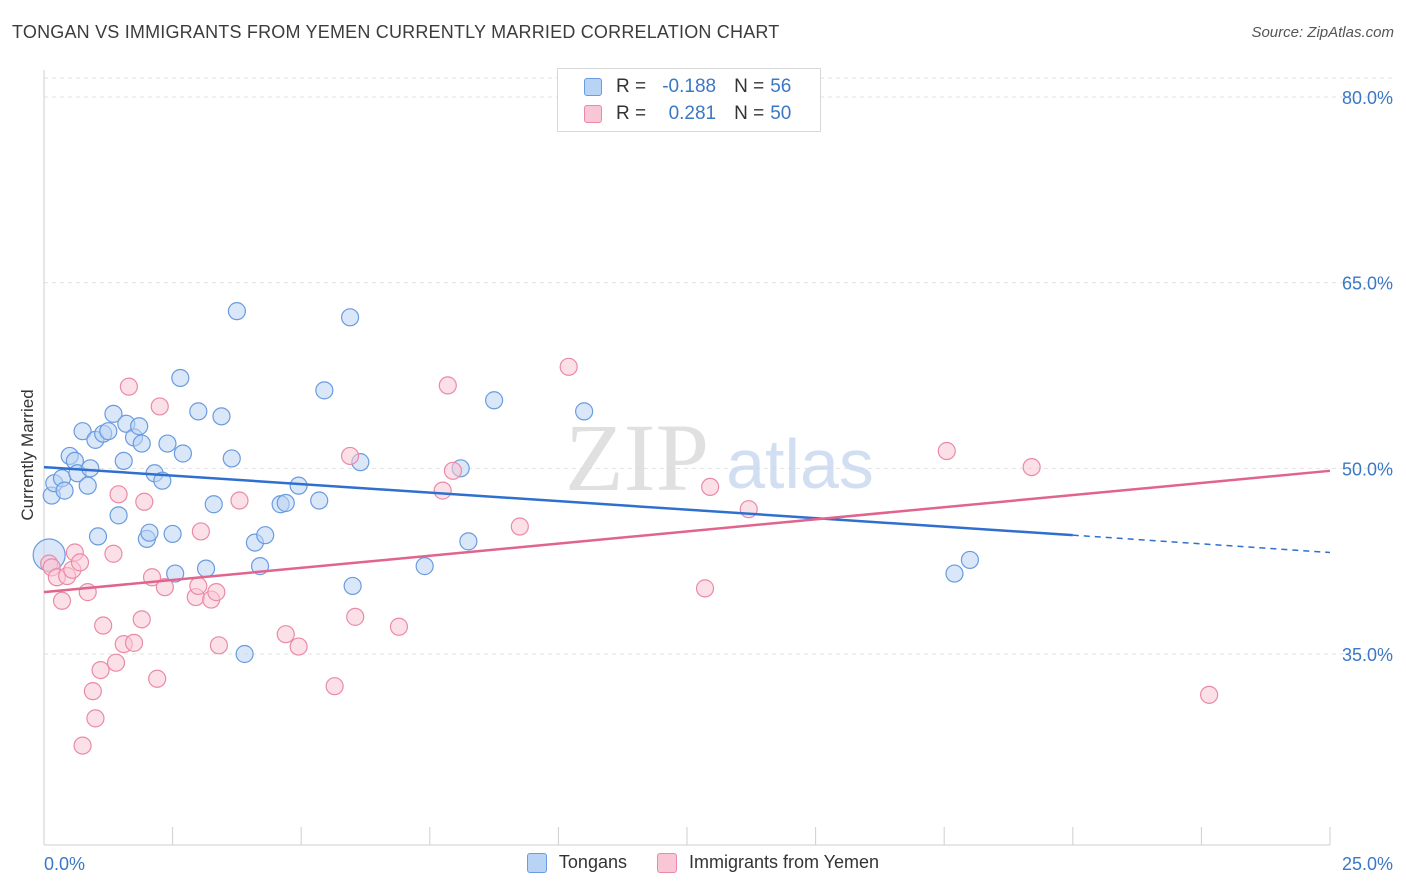  I want to click on r-value: 0.281, so click(692, 113).